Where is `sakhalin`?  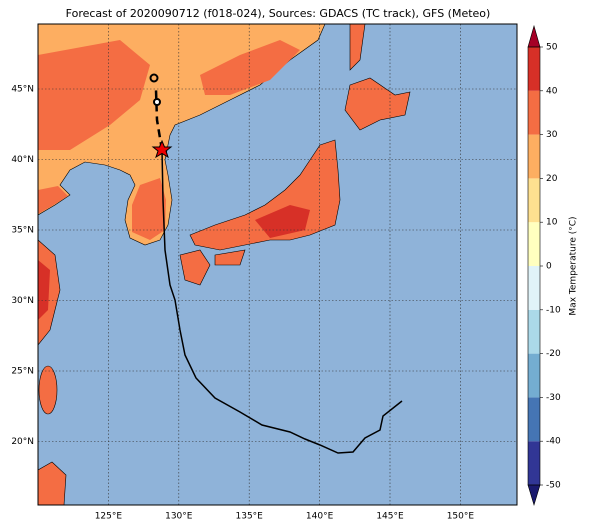 sakhalin is located at coordinates (357, 47).